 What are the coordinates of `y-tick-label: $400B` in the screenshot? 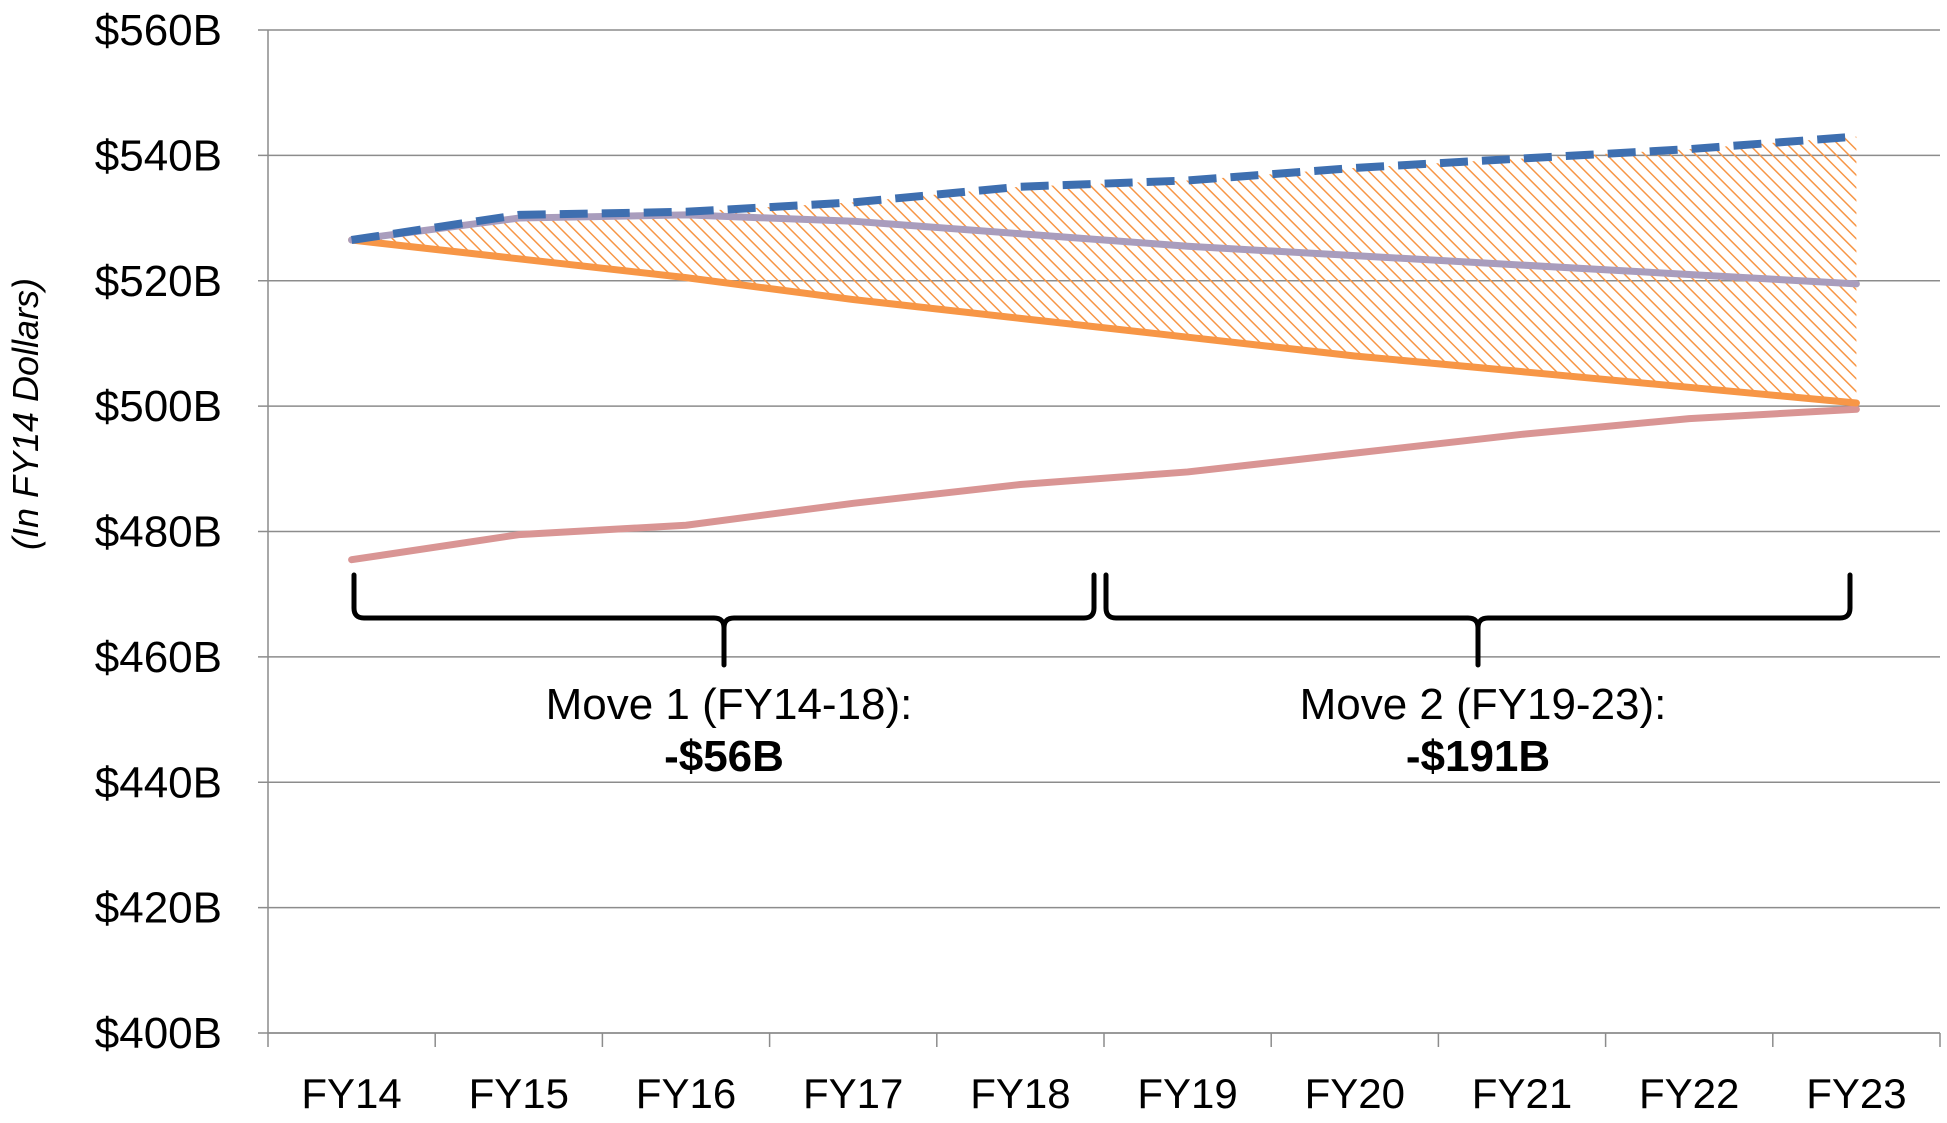 It's located at (158, 1033).